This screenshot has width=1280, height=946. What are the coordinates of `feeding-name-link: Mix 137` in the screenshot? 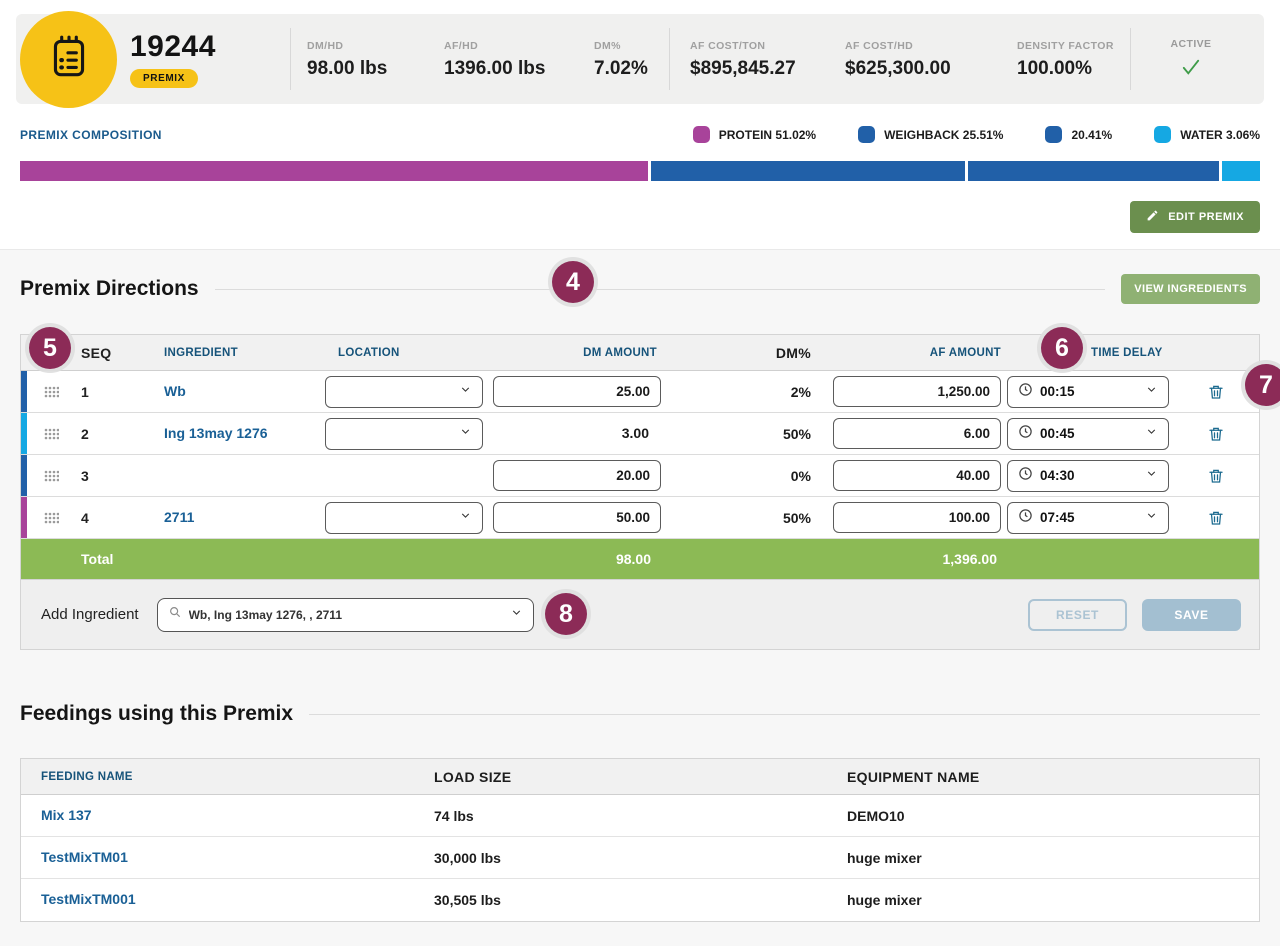 It's located at (66, 814).